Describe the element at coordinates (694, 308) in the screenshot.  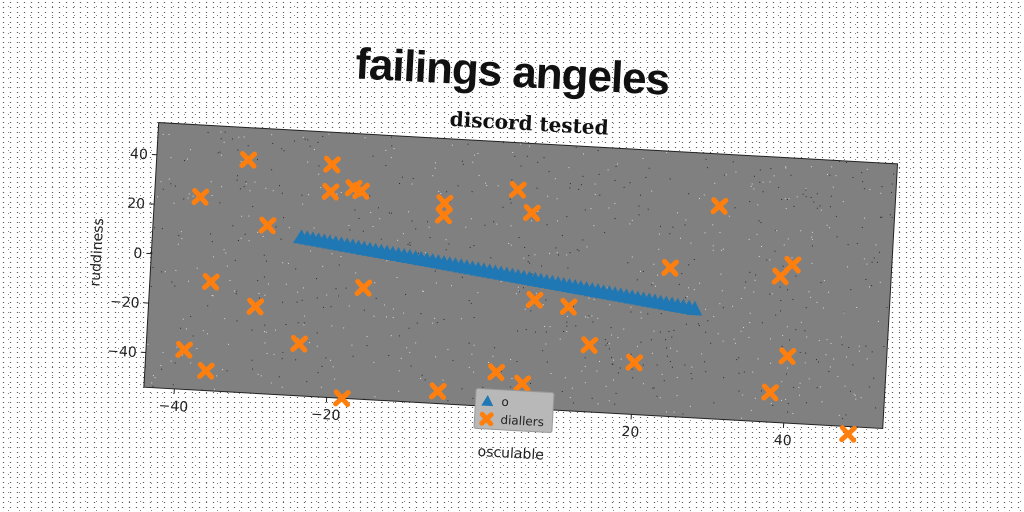
I see `data-point-triangle` at that location.